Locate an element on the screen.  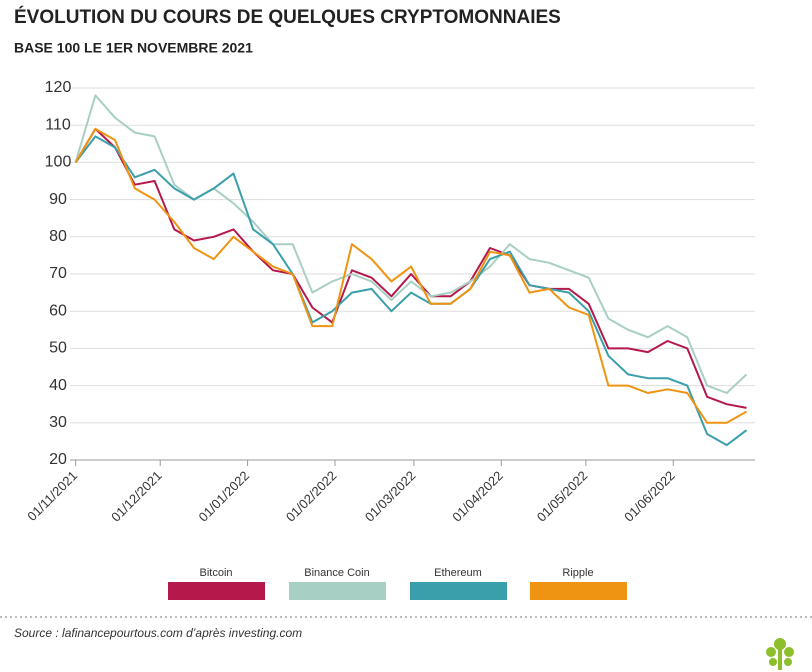
legend-label: Ripple is located at coordinates (577, 573).